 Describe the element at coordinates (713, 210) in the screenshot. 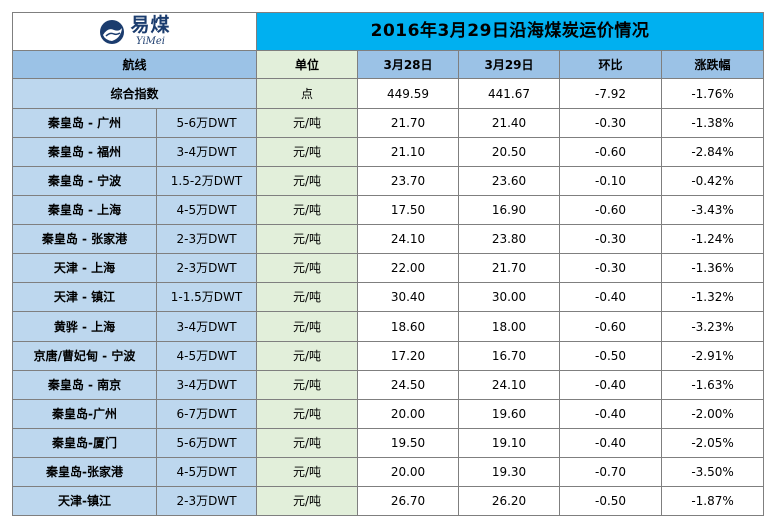

I see `change-cell: -3.43%` at that location.